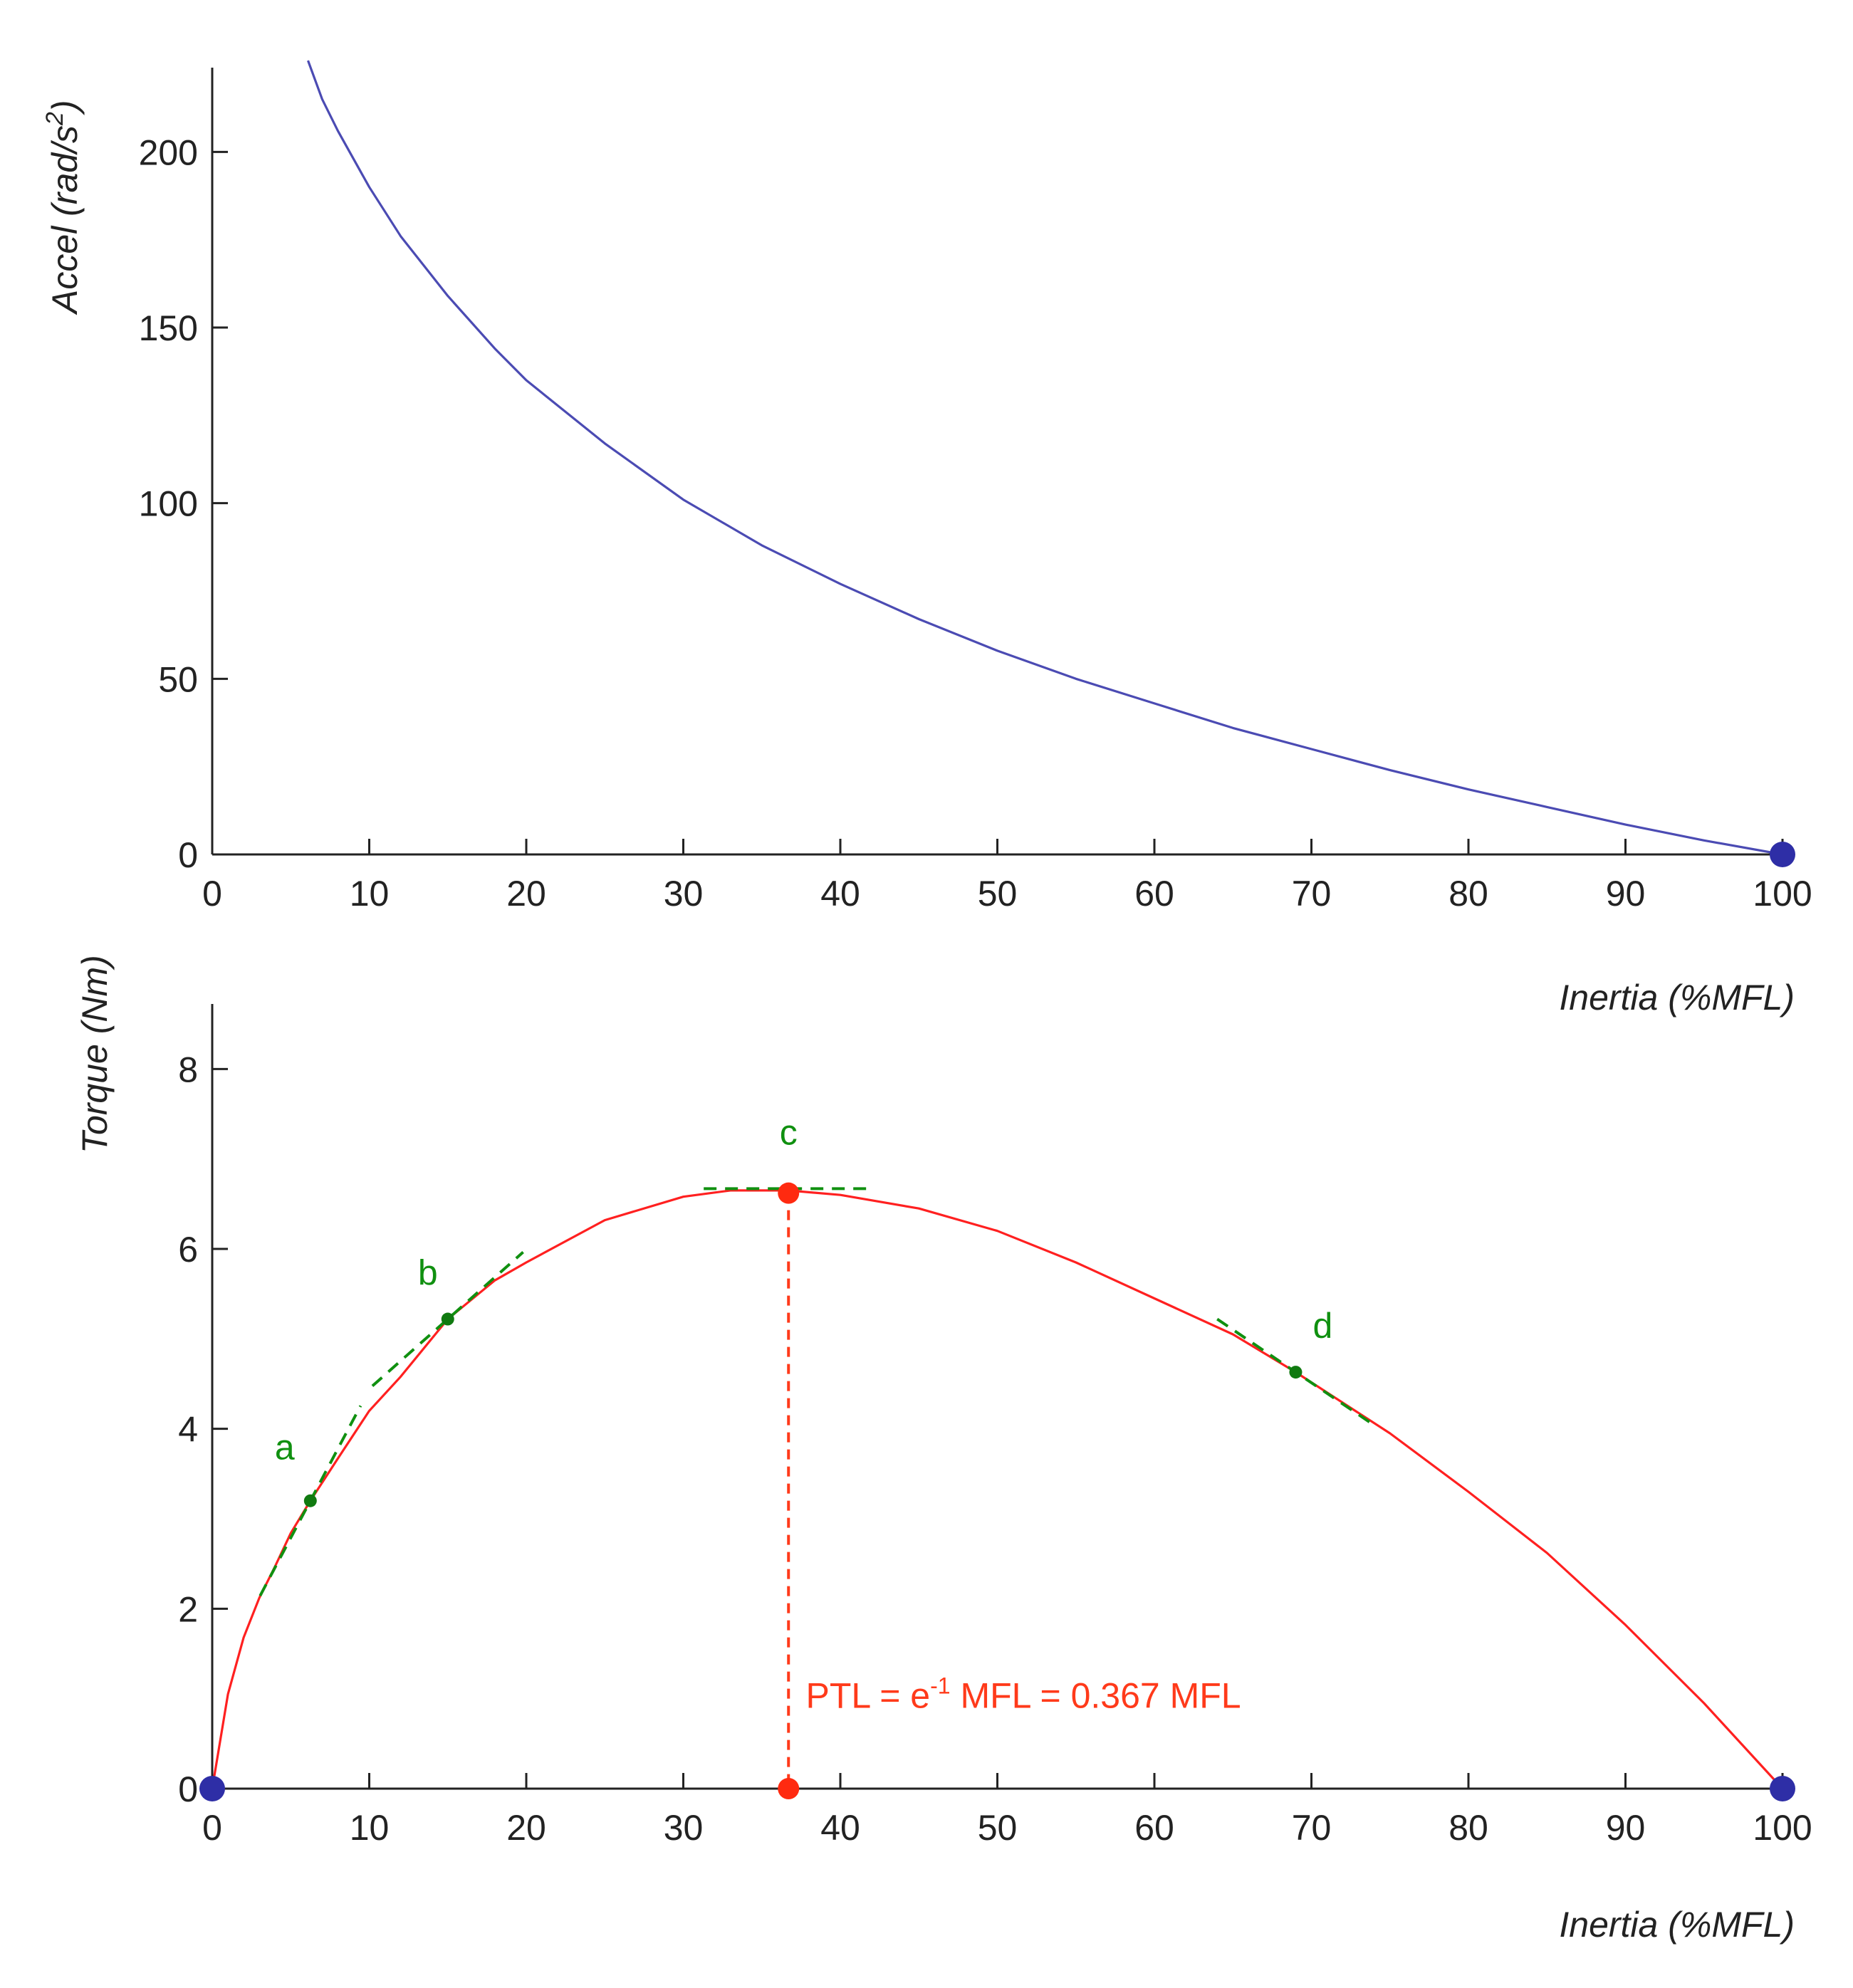  I want to click on torque-x-axis-title: Inertia (%MFL), so click(1677, 1925).